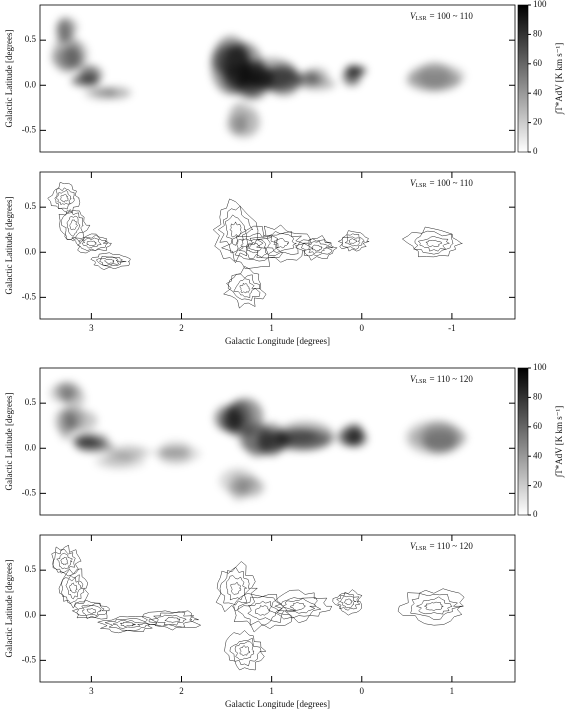 The width and height of the screenshot is (570, 711). What do you see at coordinates (452, 691) in the screenshot?
I see `x-tick-label: 1` at bounding box center [452, 691].